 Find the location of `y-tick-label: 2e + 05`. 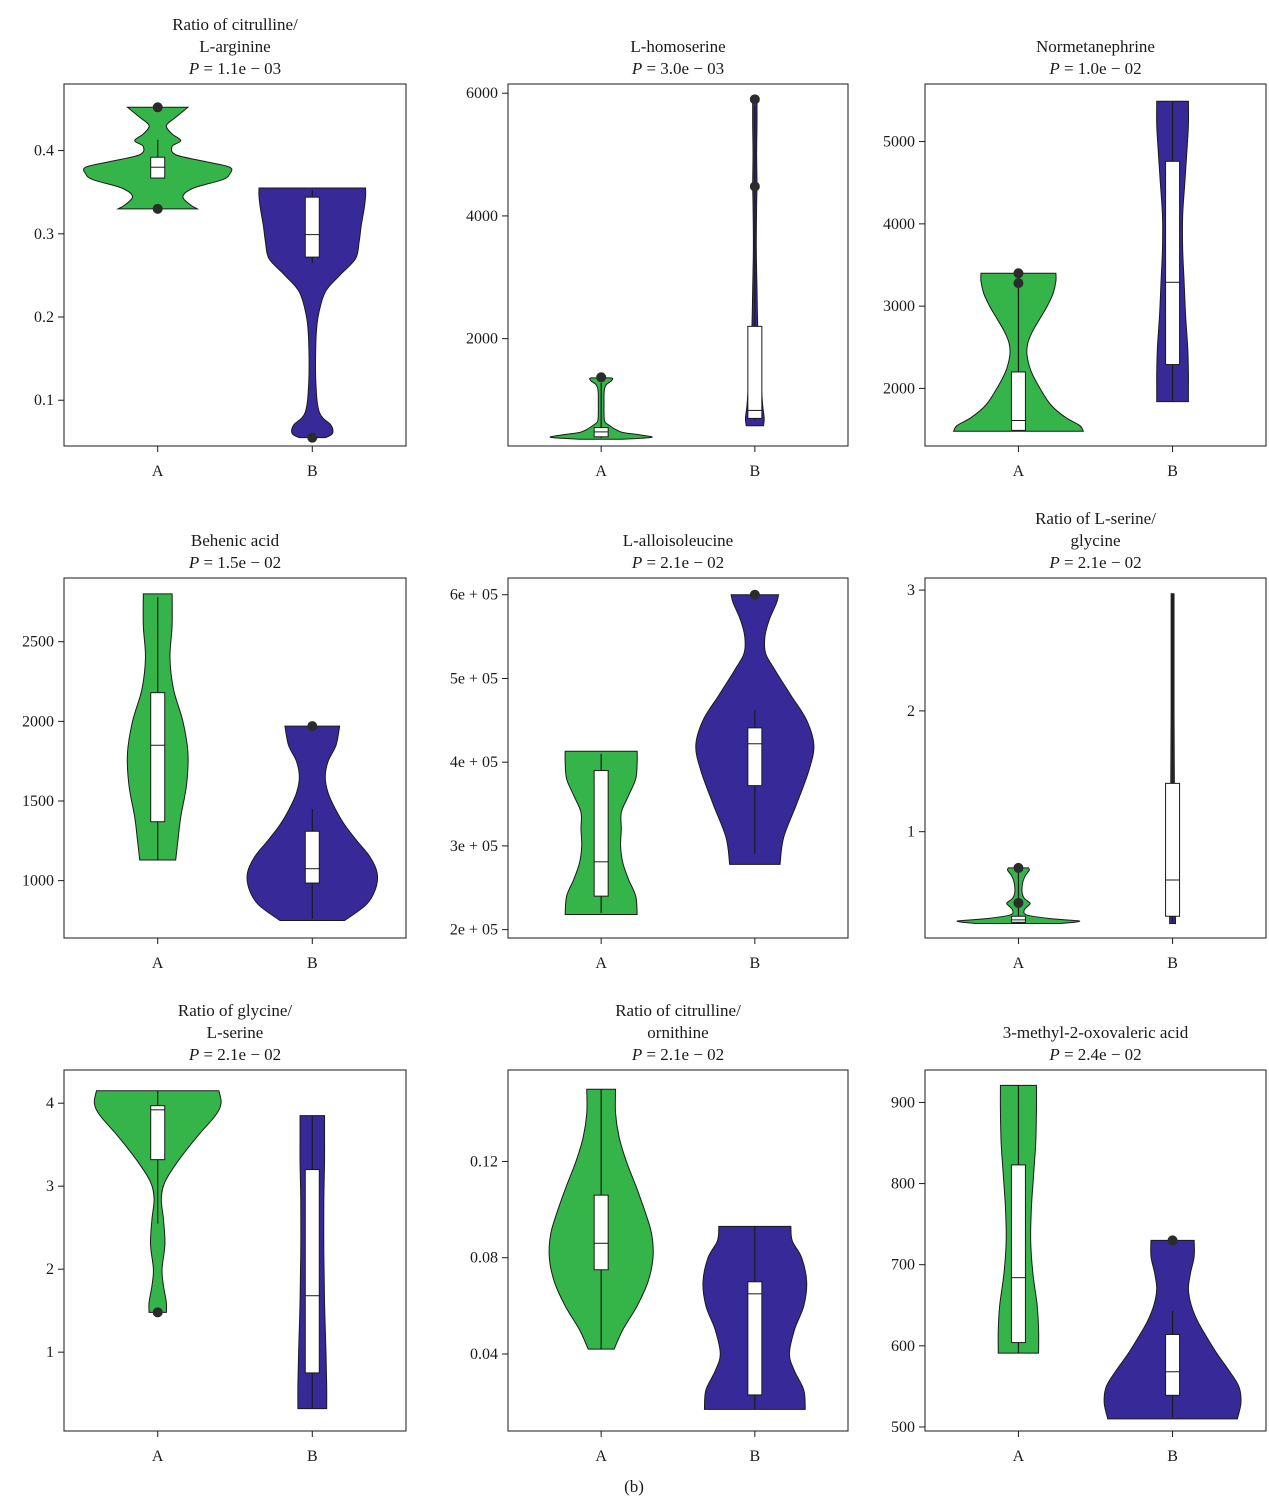

y-tick-label: 2e + 05 is located at coordinates (474, 930).